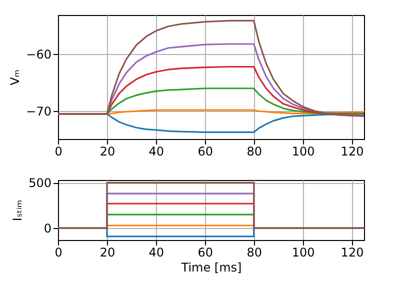  I want to click on y-tick-label: 500, so click(40, 183).